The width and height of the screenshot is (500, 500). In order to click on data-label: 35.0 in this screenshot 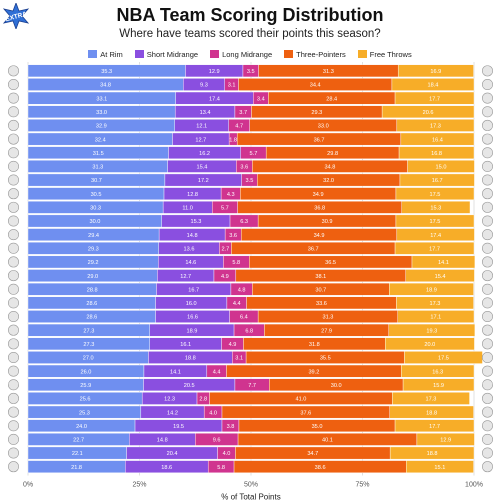, I will do `click(317, 427)`.